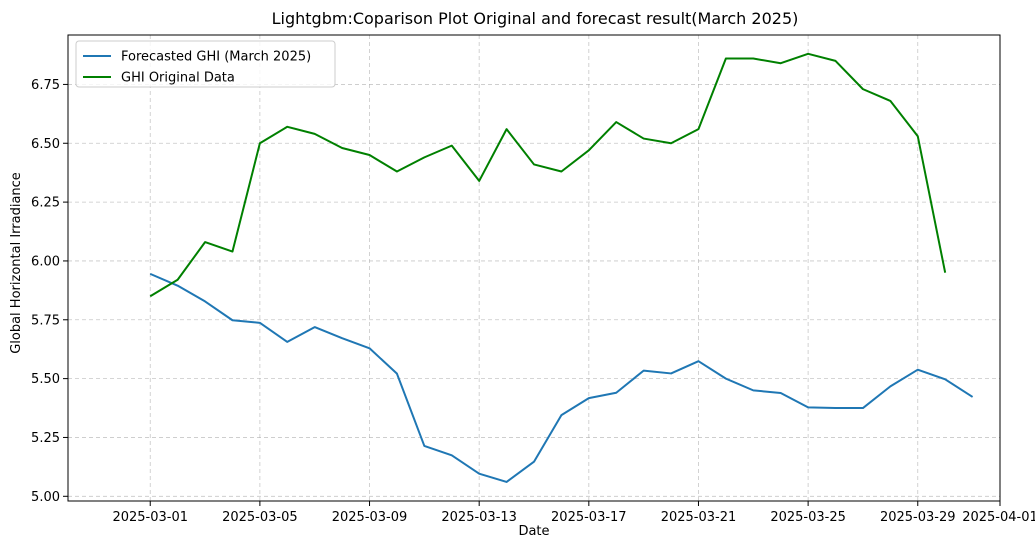  What do you see at coordinates (589, 517) in the screenshot?
I see `x-tick-label: 2025-03-17` at bounding box center [589, 517].